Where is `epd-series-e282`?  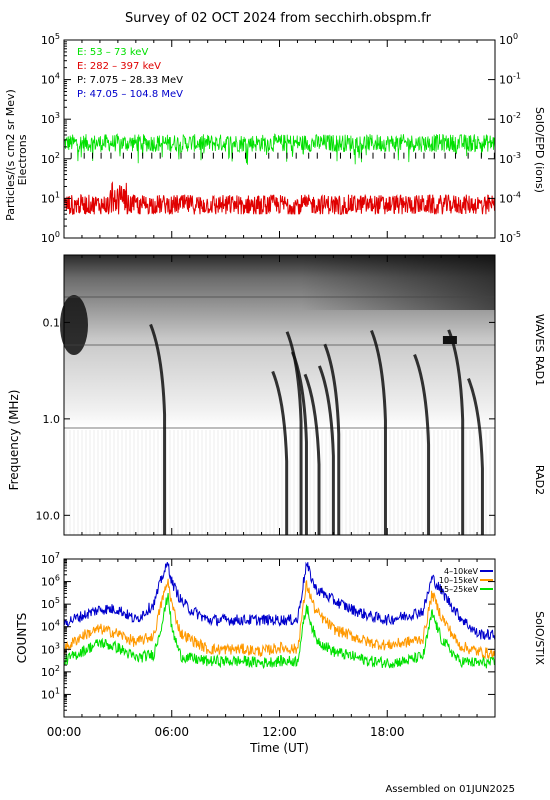
epd-series-e282 is located at coordinates (279, 198).